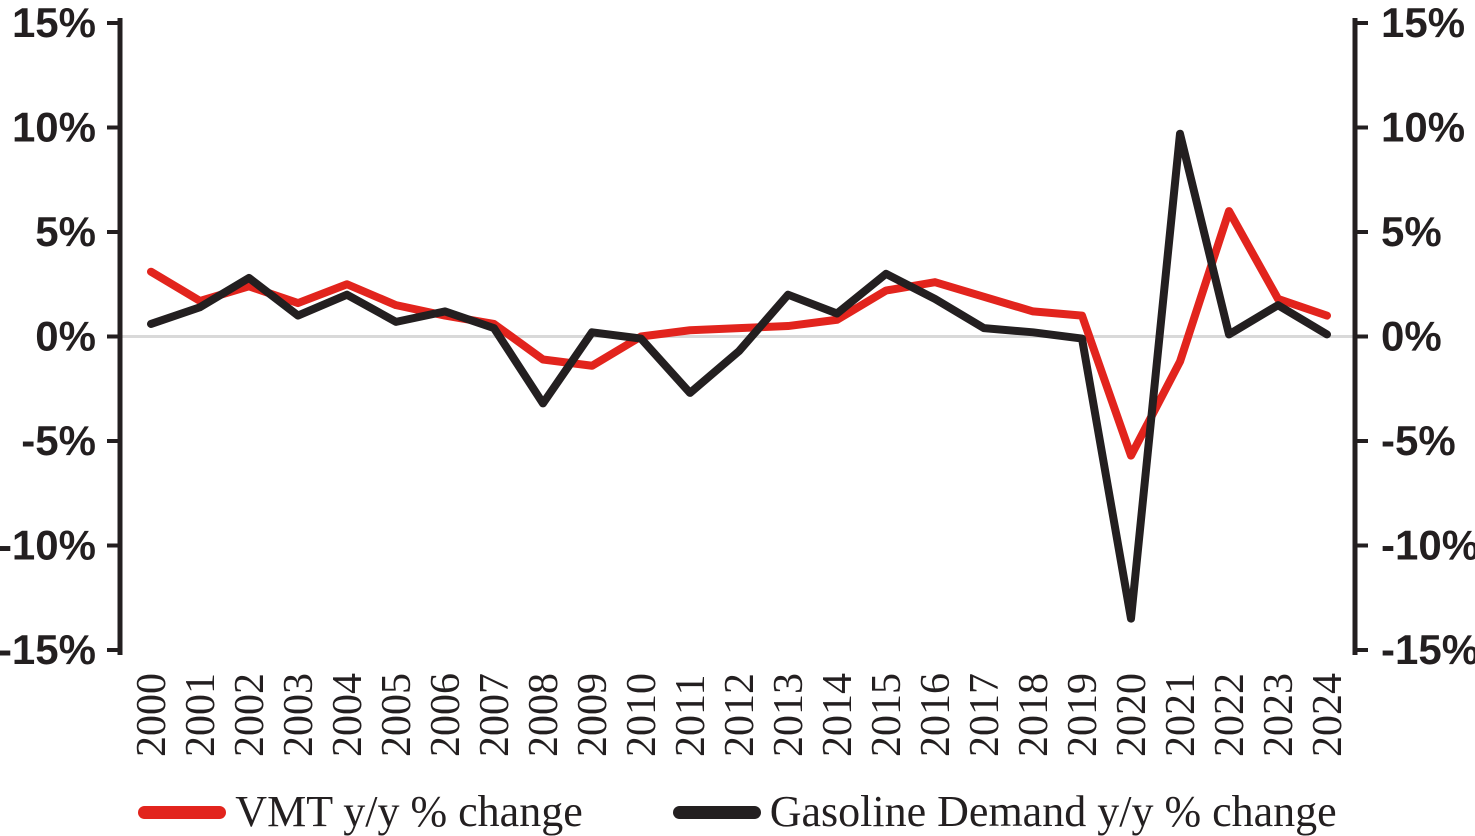 Image resolution: width=1475 pixels, height=836 pixels. I want to click on x-tick-label: 2019, so click(1083, 715).